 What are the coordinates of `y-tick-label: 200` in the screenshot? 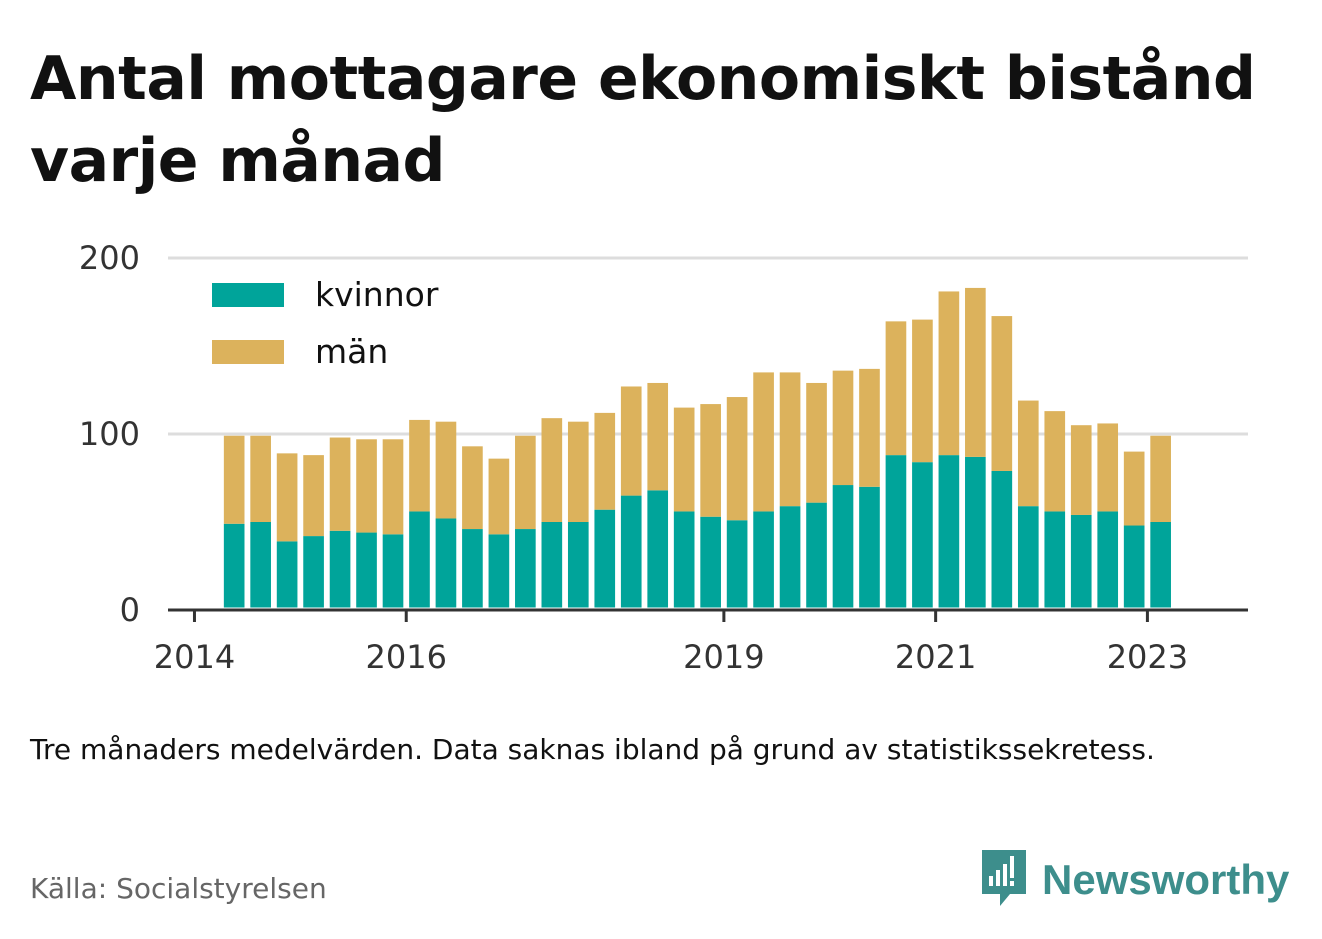 It's located at (109, 258).